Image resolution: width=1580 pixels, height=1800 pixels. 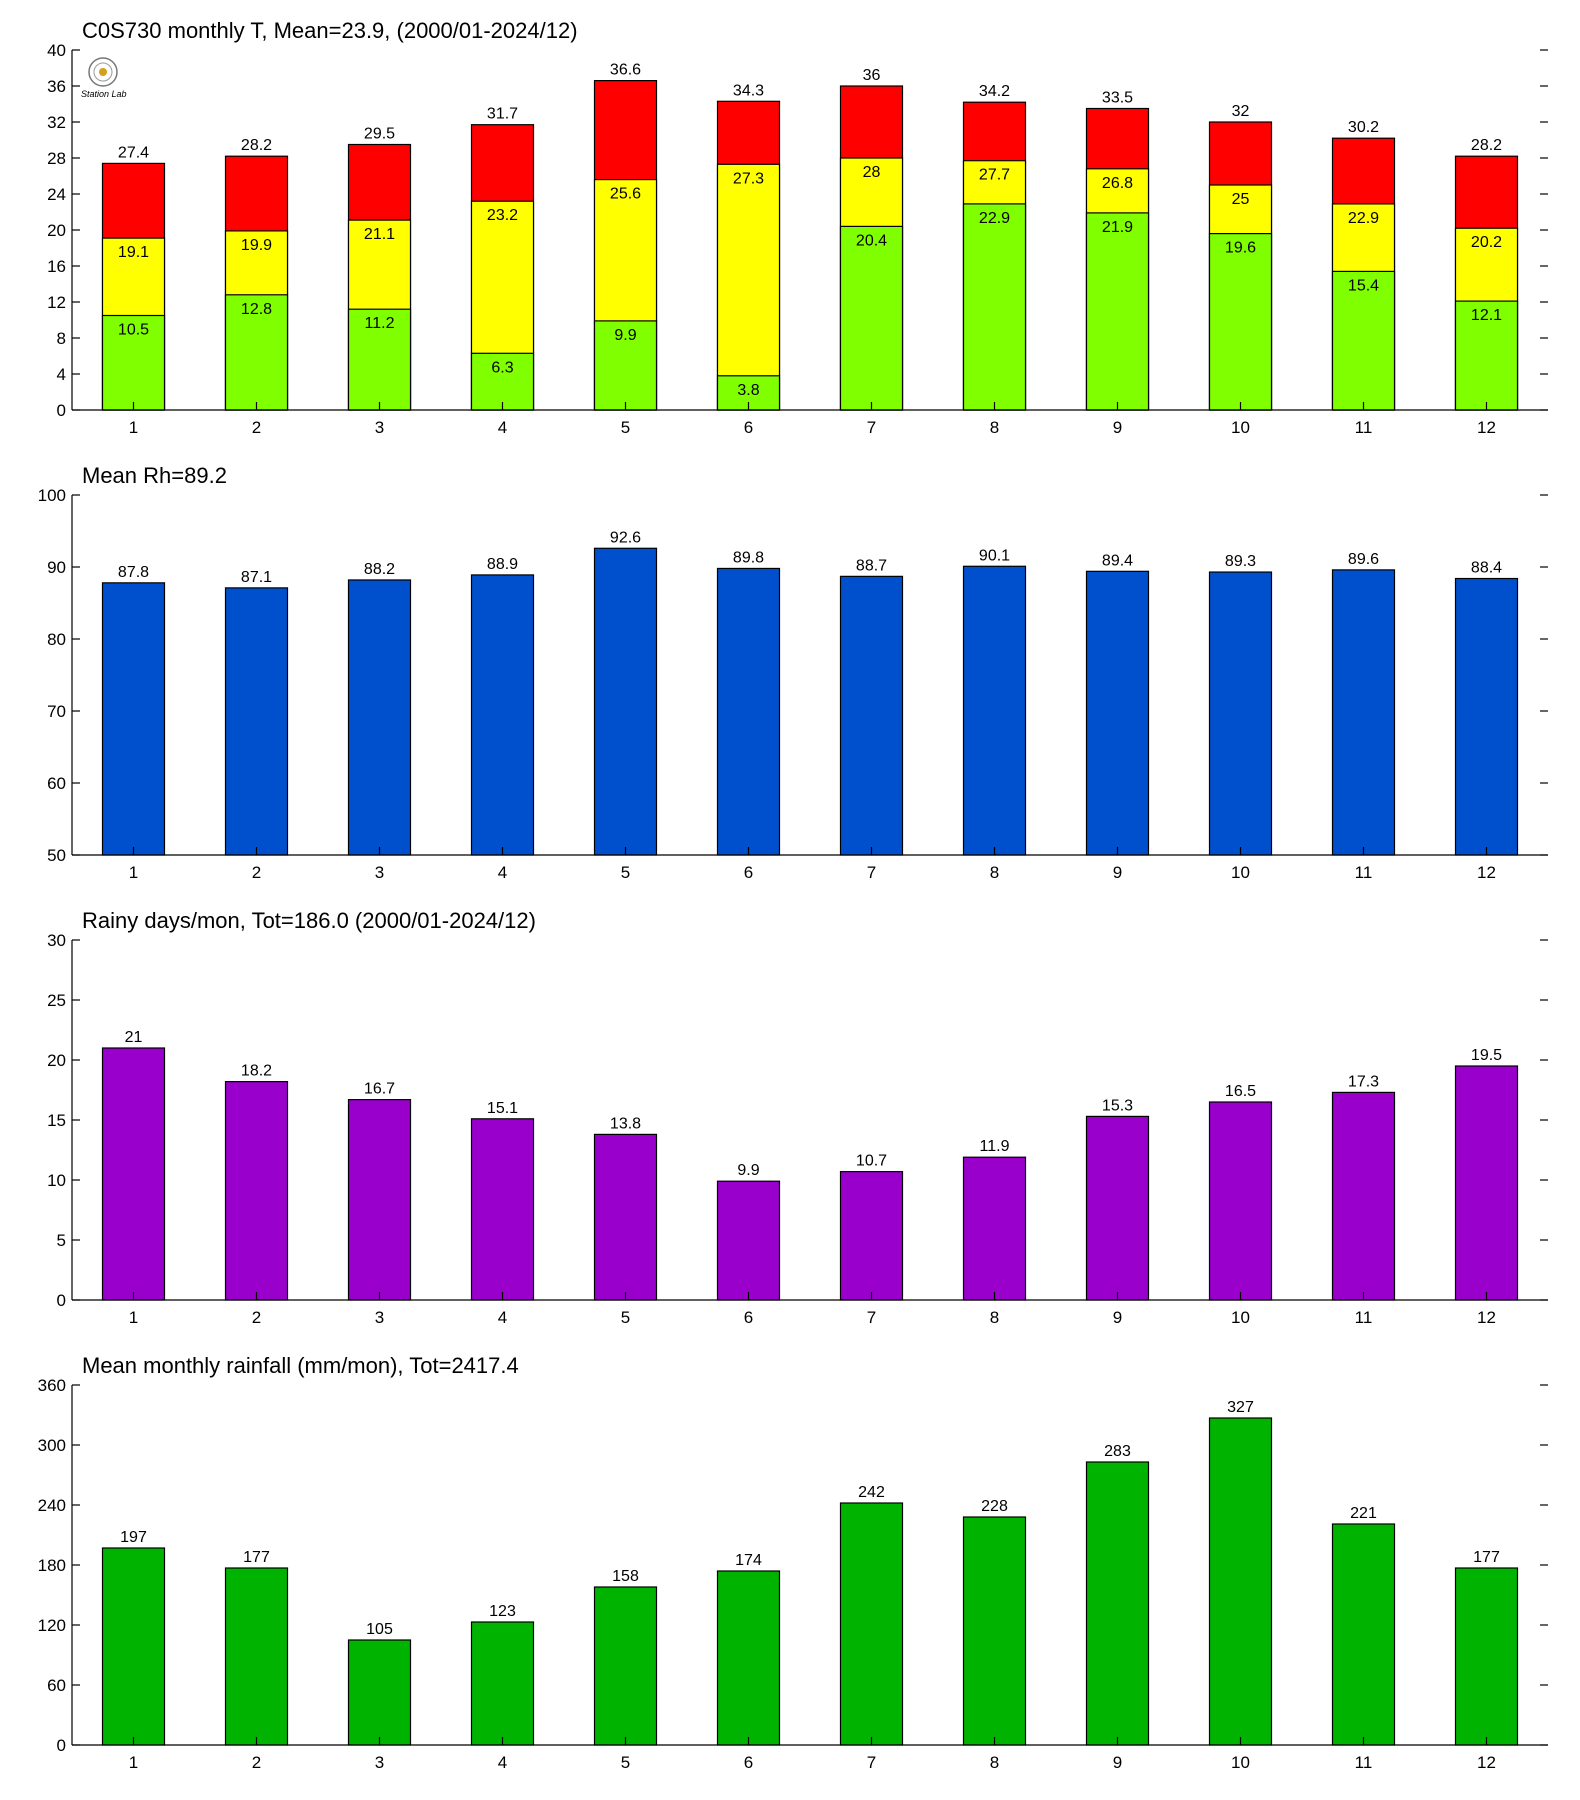 What do you see at coordinates (61, 1240) in the screenshot?
I see `y-tick-label: 5` at bounding box center [61, 1240].